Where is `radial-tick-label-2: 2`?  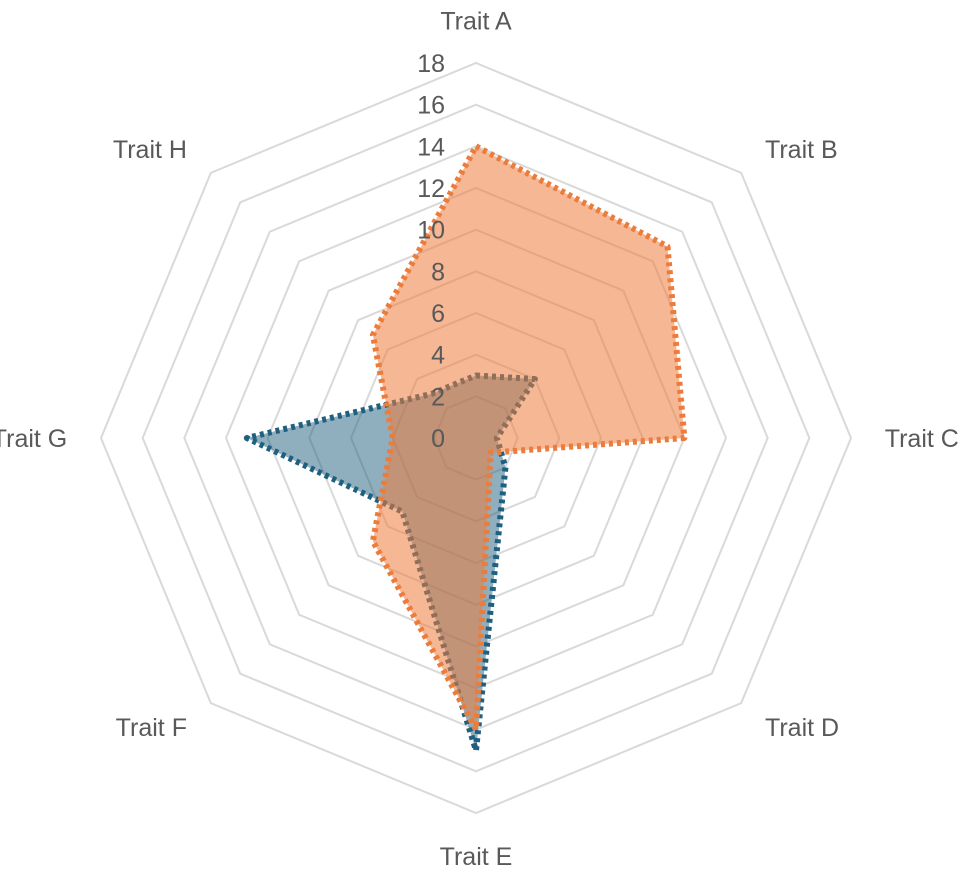
radial-tick-label-2: 2 is located at coordinates (438, 397).